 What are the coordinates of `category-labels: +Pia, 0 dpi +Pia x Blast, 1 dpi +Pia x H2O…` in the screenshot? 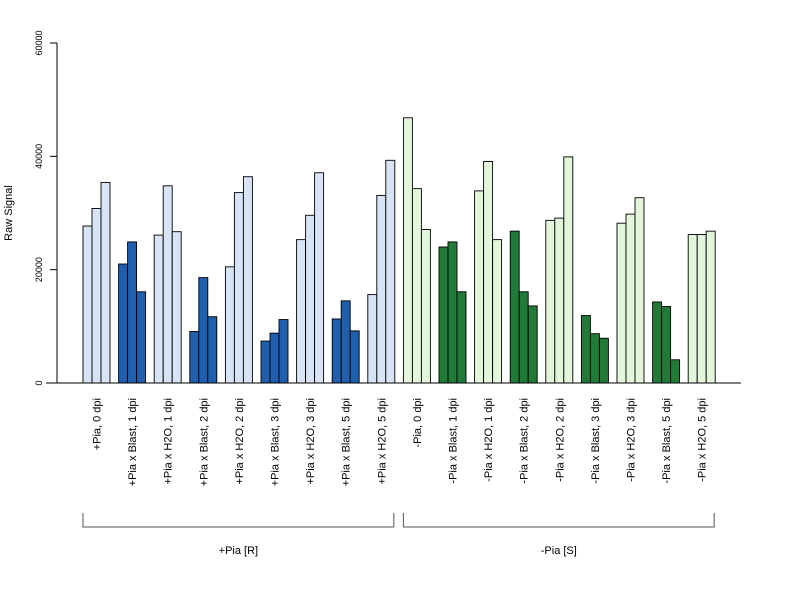 It's located at (400, 442).